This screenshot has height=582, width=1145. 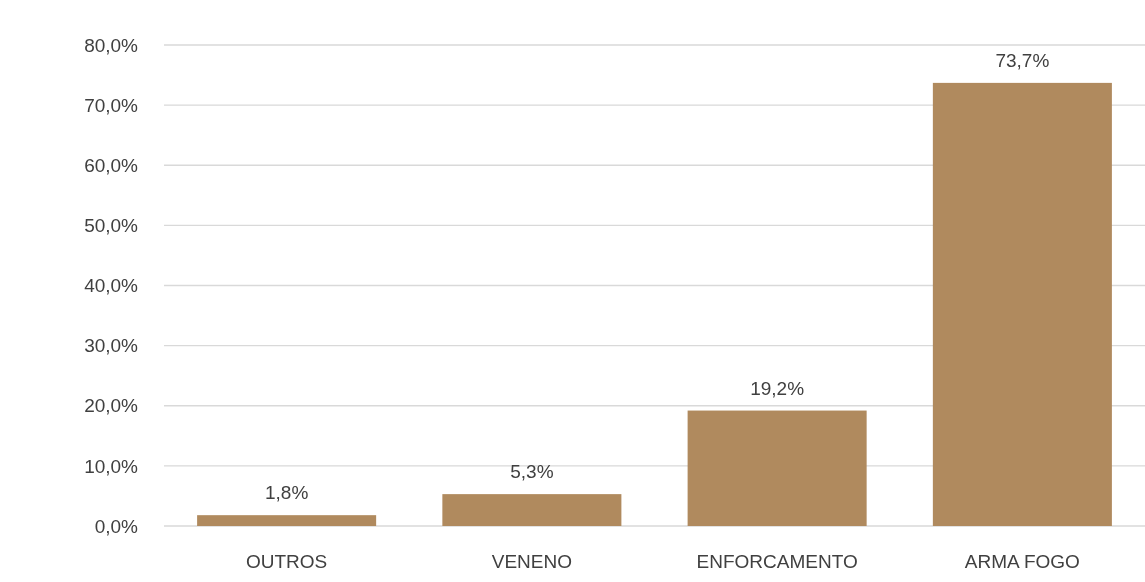 I want to click on x-tick-label: ENFORCAMENTO, so click(x=777, y=561).